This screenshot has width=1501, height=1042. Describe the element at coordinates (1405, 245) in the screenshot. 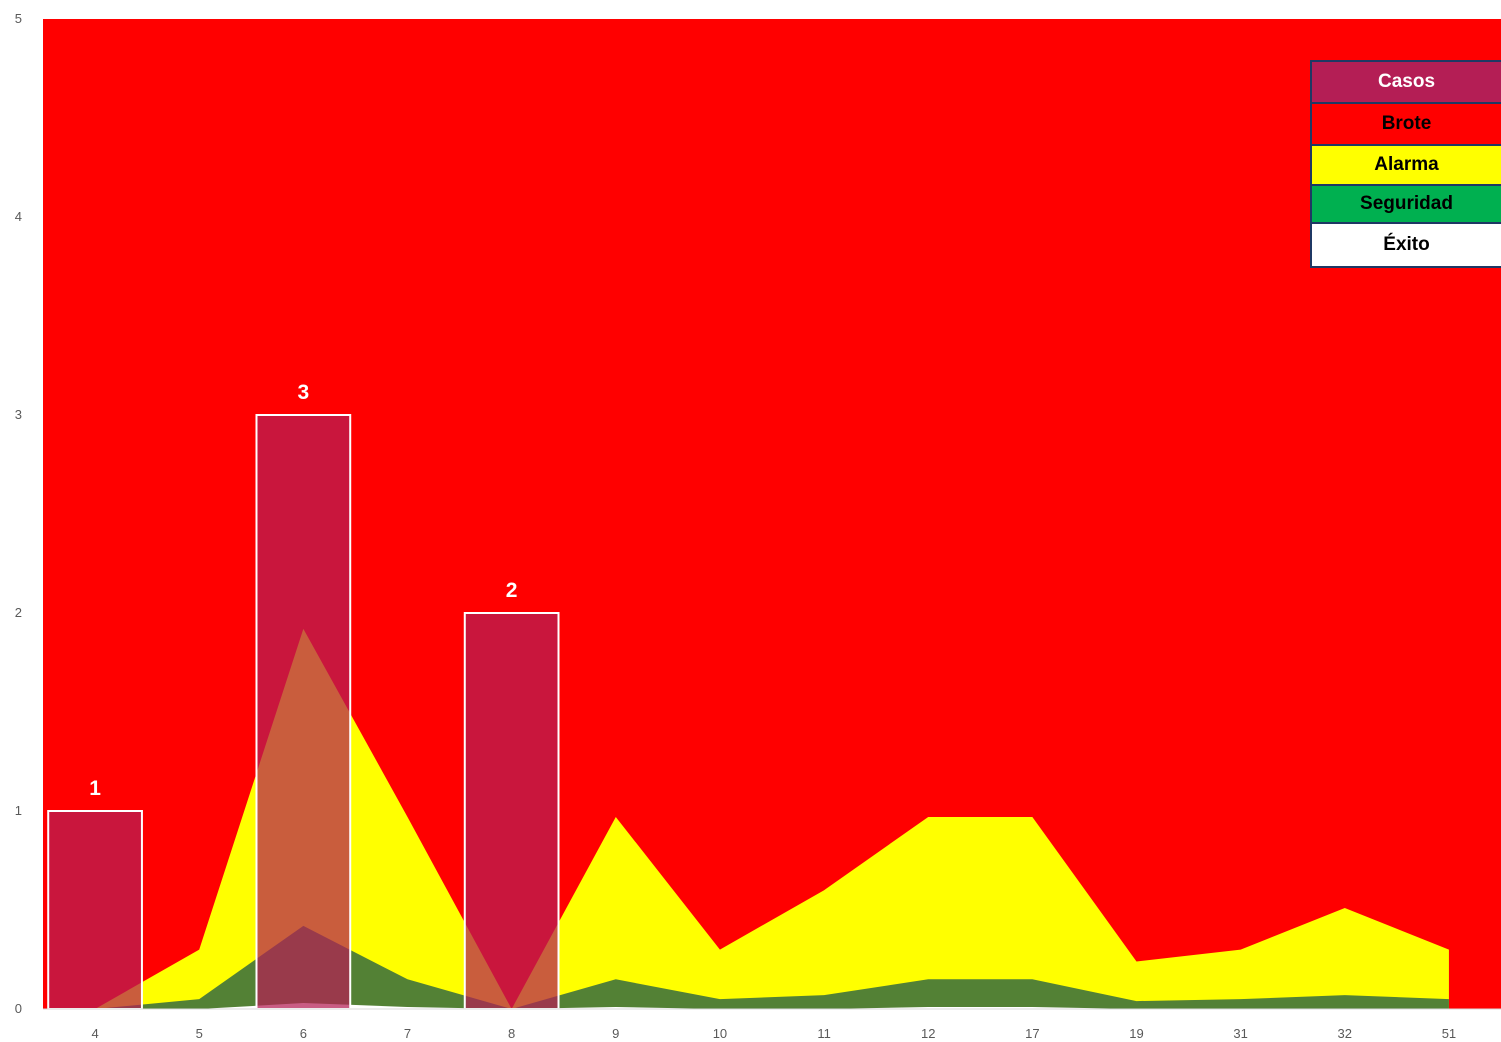

I see `legend-item-4: Éxito` at that location.